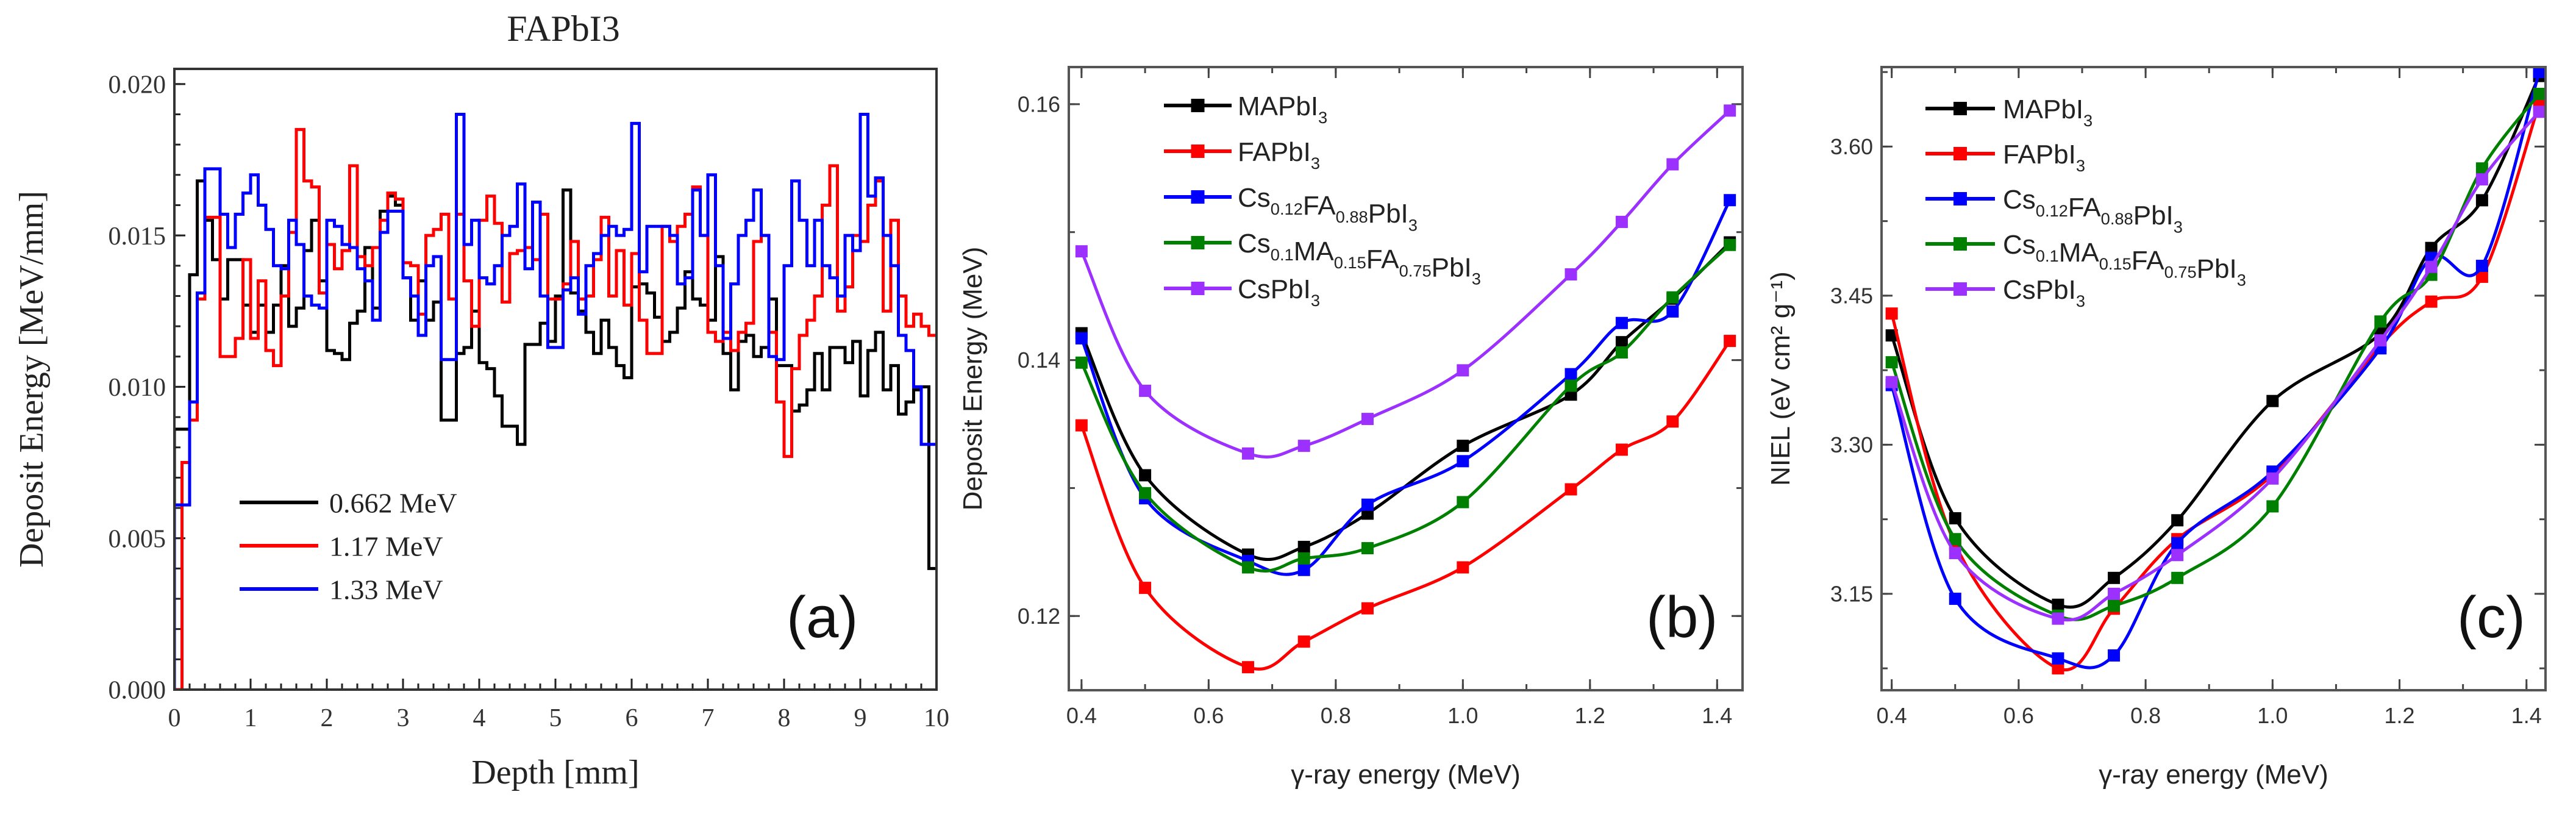 This screenshot has width=2576, height=814. What do you see at coordinates (973, 379) in the screenshot?
I see `y-axis-label: Deposit Energy (MeV)` at bounding box center [973, 379].